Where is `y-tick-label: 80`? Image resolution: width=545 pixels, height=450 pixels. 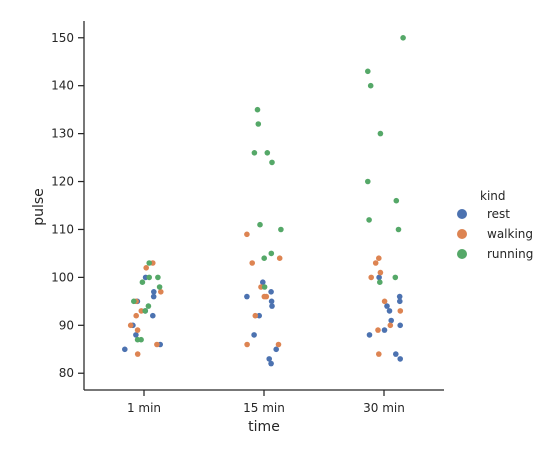
y-tick-label: 80 is located at coordinates (66, 373).